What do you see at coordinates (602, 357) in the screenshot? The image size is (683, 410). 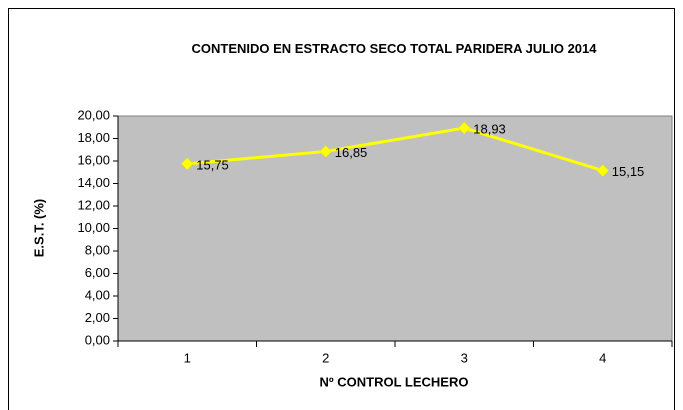 I see `x-tick-label: 4` at bounding box center [602, 357].